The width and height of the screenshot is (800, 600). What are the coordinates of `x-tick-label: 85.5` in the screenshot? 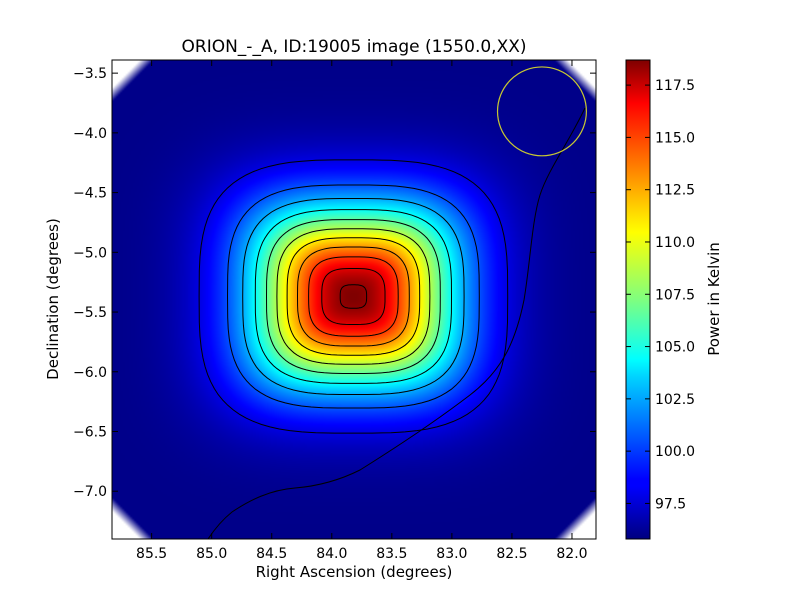 It's located at (151, 554).